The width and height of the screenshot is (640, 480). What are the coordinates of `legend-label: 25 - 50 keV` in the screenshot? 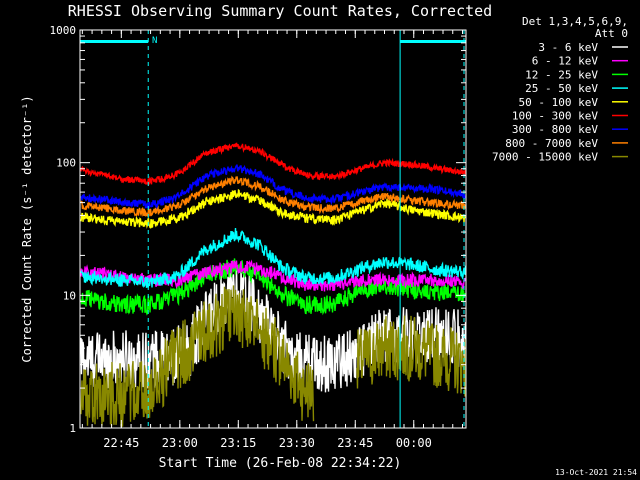 It's located at (561, 88).